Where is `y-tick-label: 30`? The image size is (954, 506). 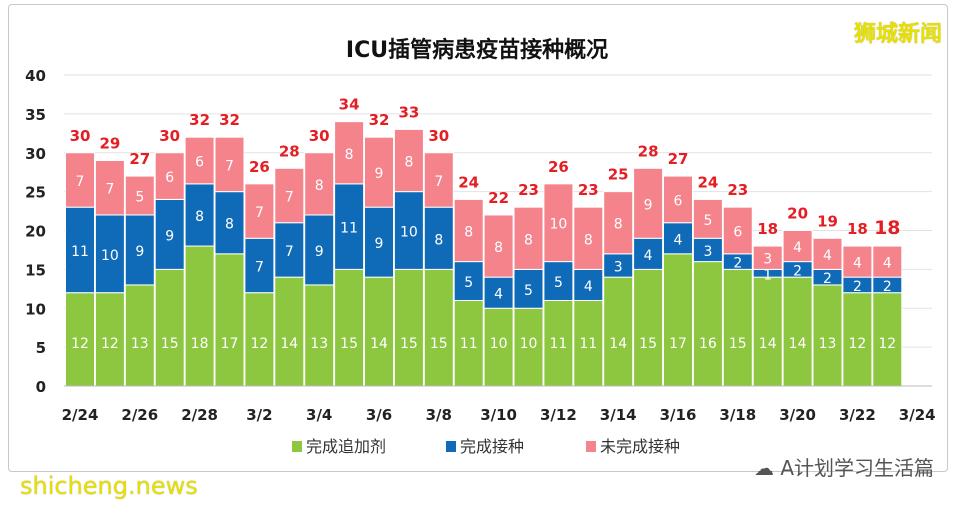
y-tick-label: 30 is located at coordinates (35, 154).